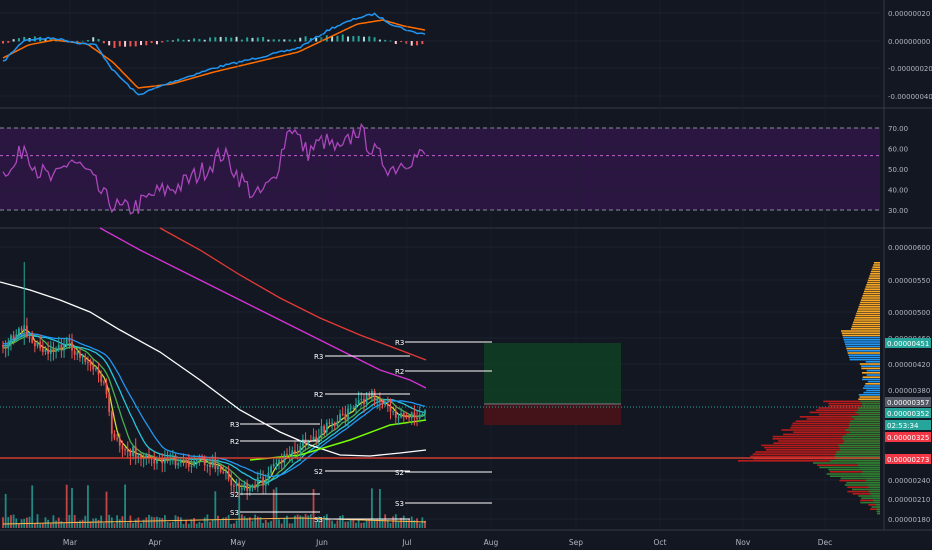  I want to click on moving-average-line, so click(214, 408).